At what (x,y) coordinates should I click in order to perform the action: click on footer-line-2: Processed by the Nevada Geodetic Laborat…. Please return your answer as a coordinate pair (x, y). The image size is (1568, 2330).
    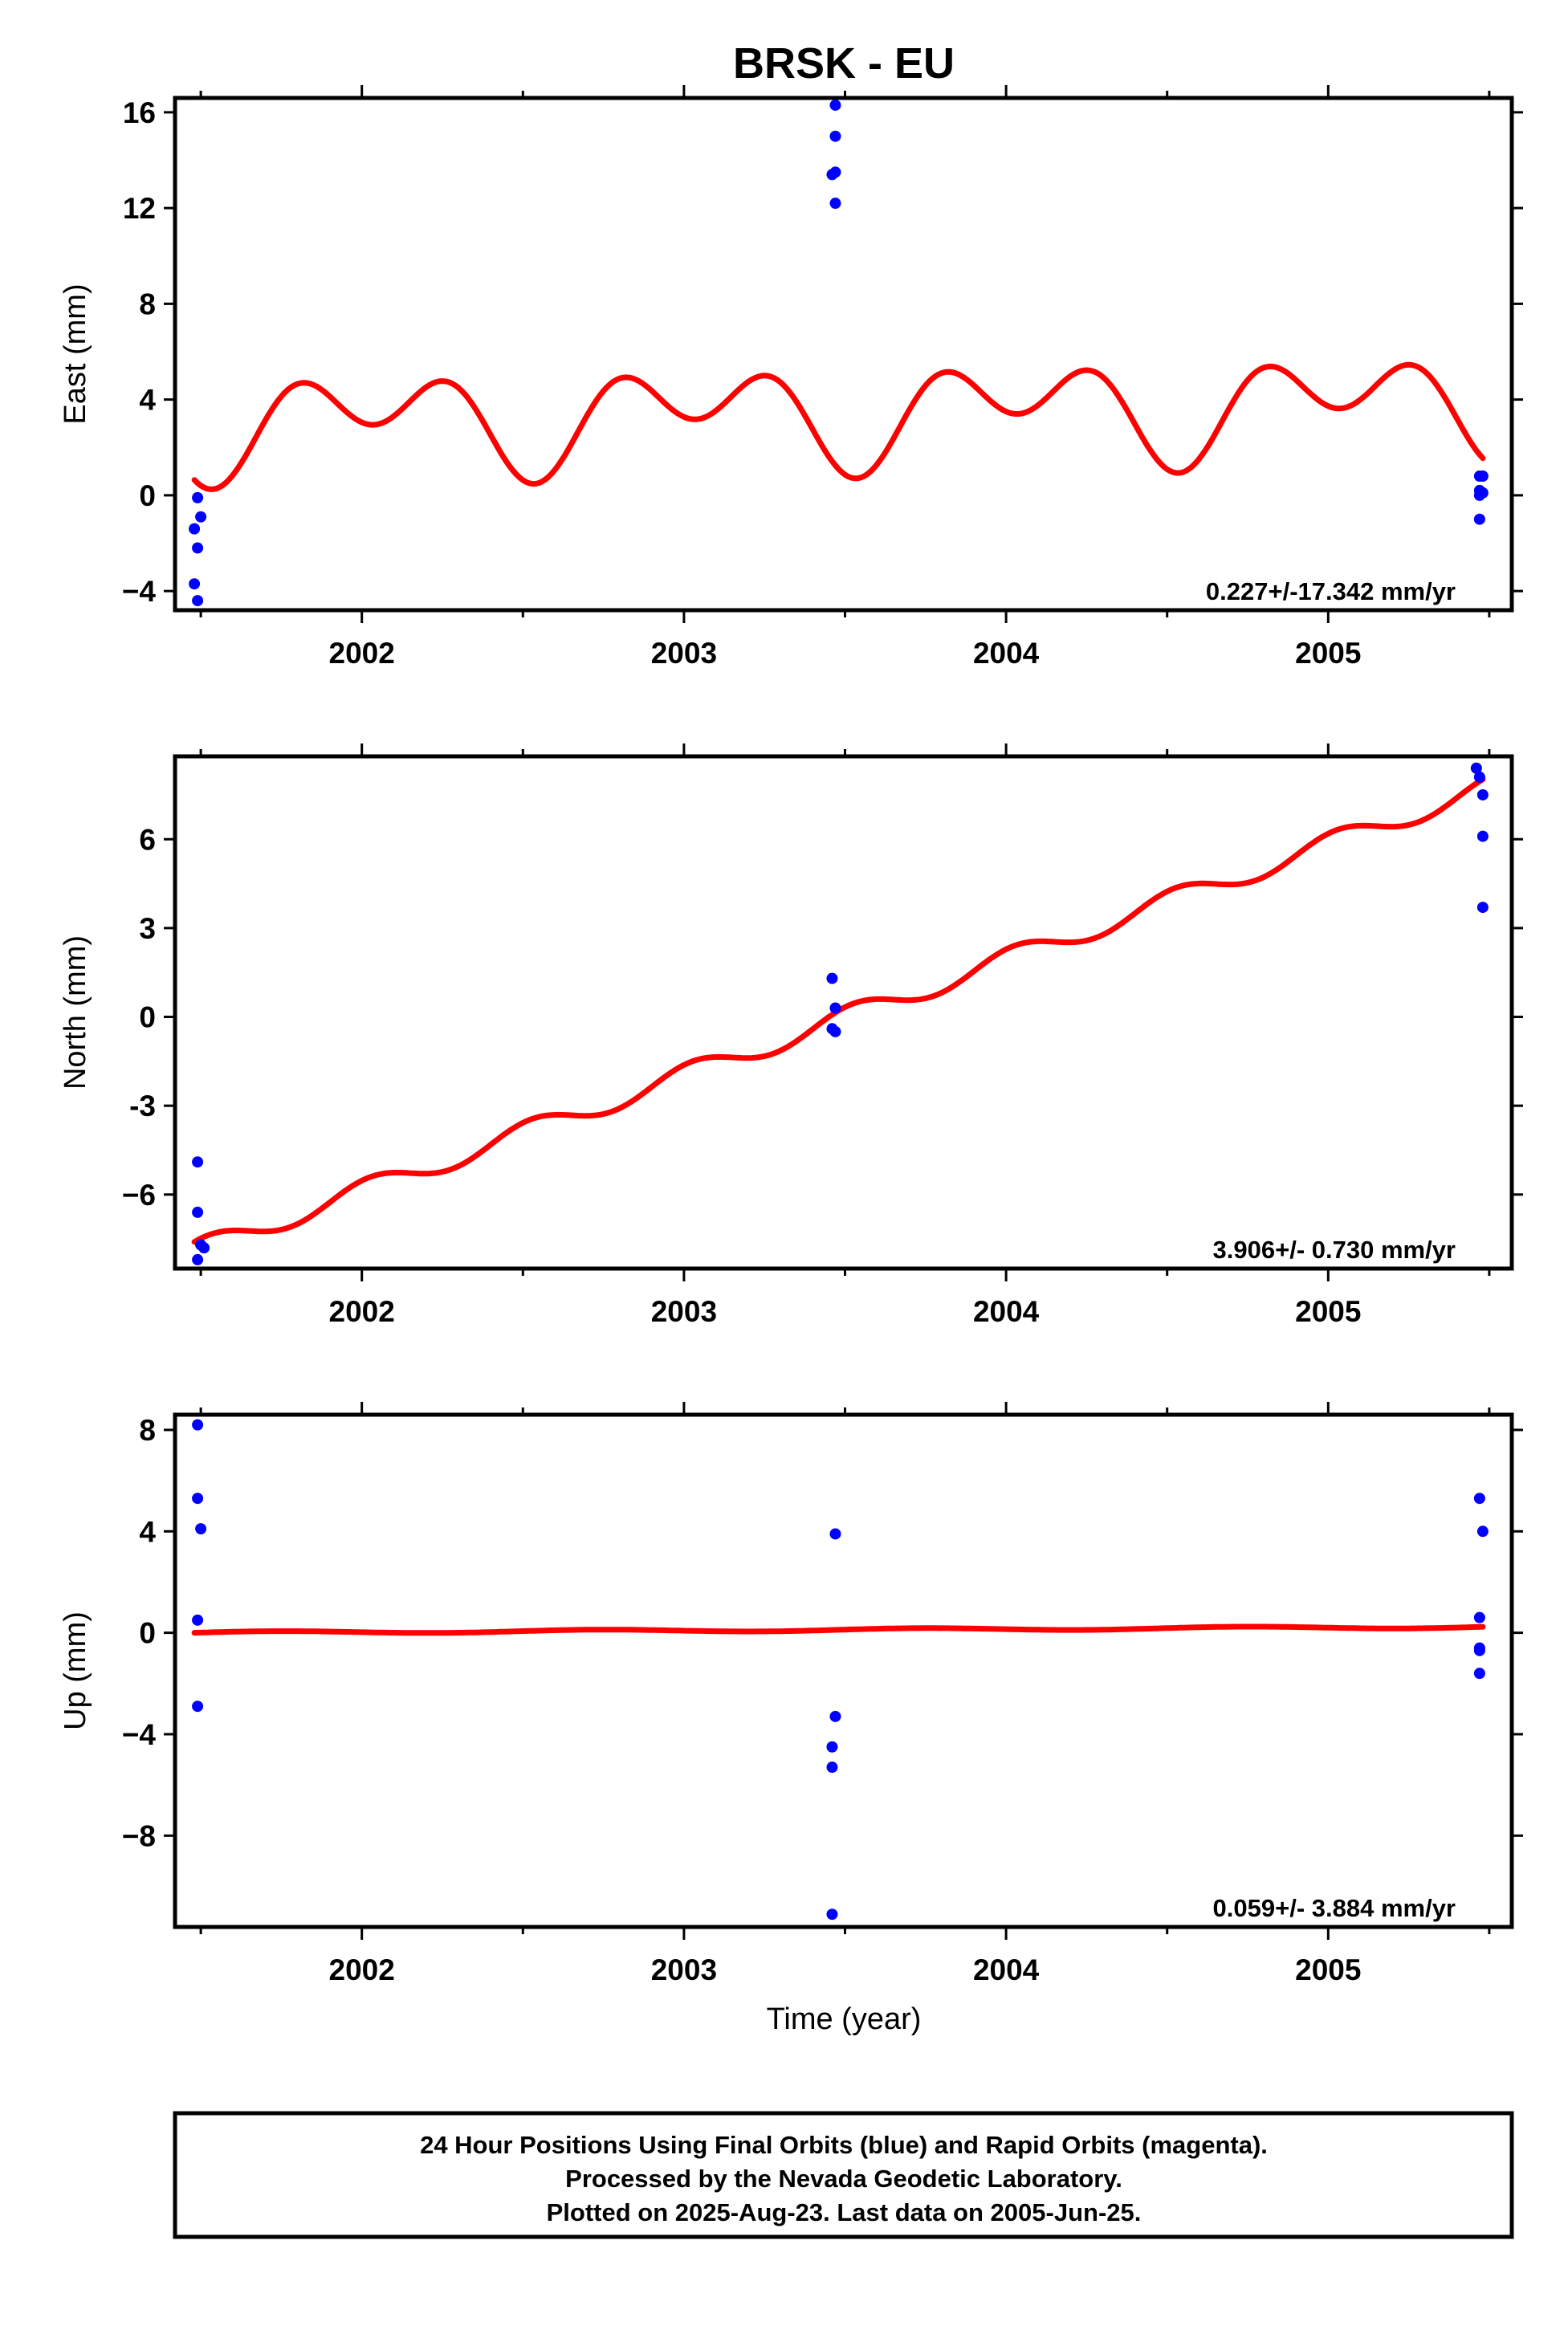
    Looking at the image, I should click on (843, 2179).